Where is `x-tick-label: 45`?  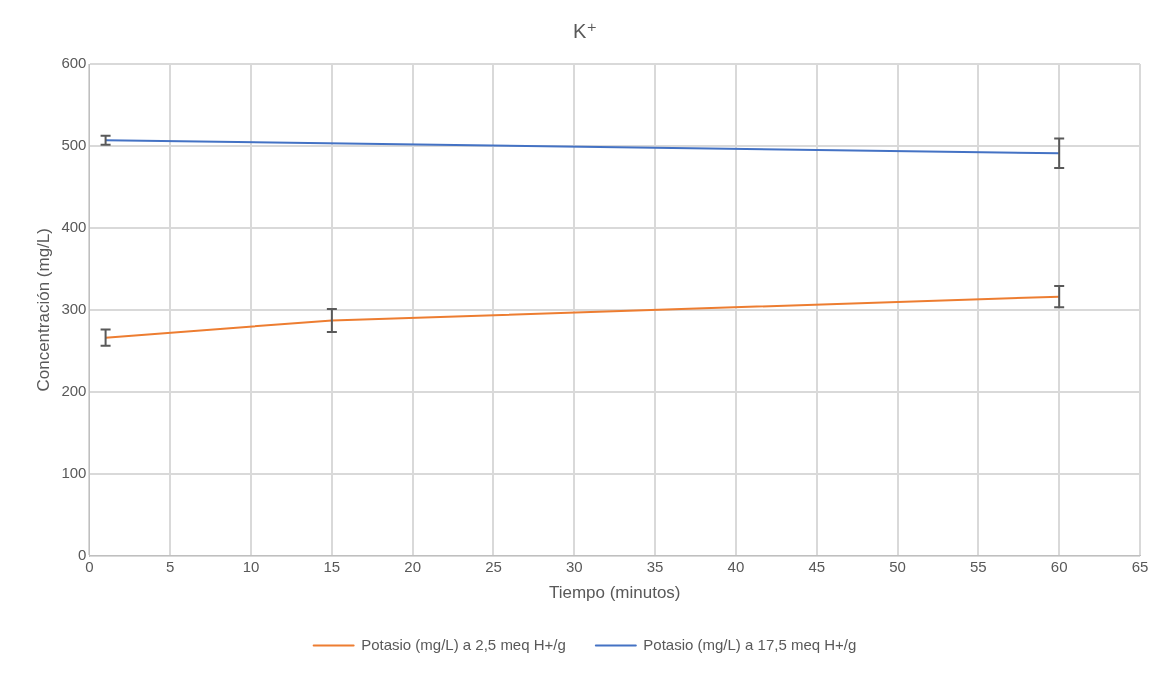
x-tick-label: 45 is located at coordinates (817, 566).